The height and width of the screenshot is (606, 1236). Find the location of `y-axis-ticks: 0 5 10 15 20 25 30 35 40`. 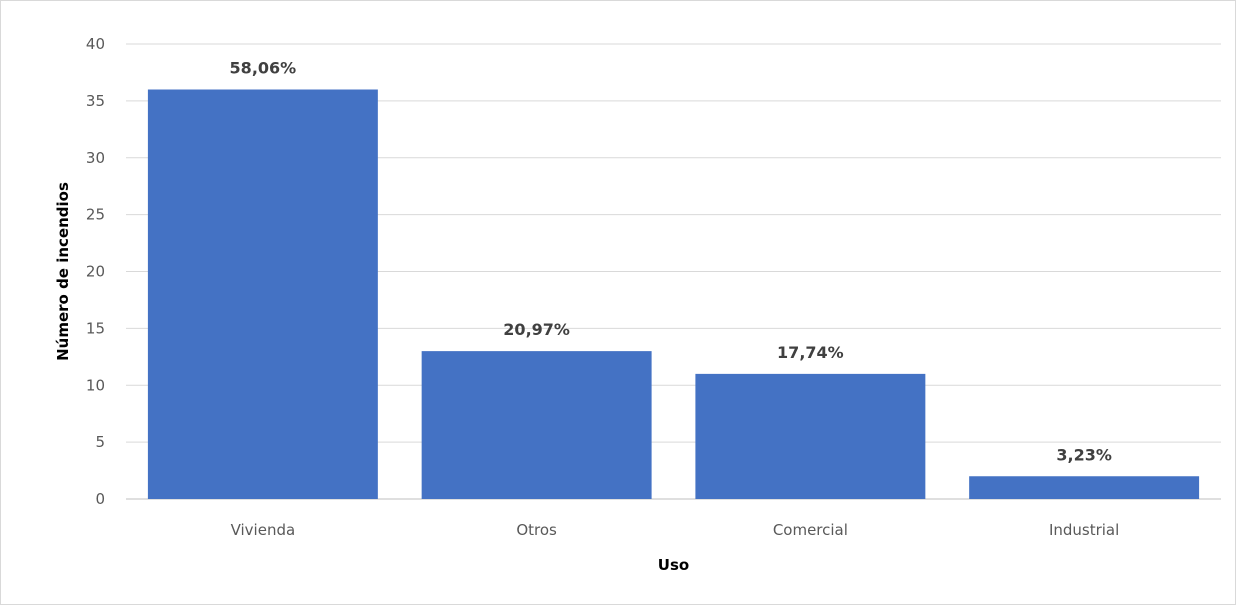

y-axis-ticks: 0 5 10 15 20 25 30 35 40 is located at coordinates (95, 271).